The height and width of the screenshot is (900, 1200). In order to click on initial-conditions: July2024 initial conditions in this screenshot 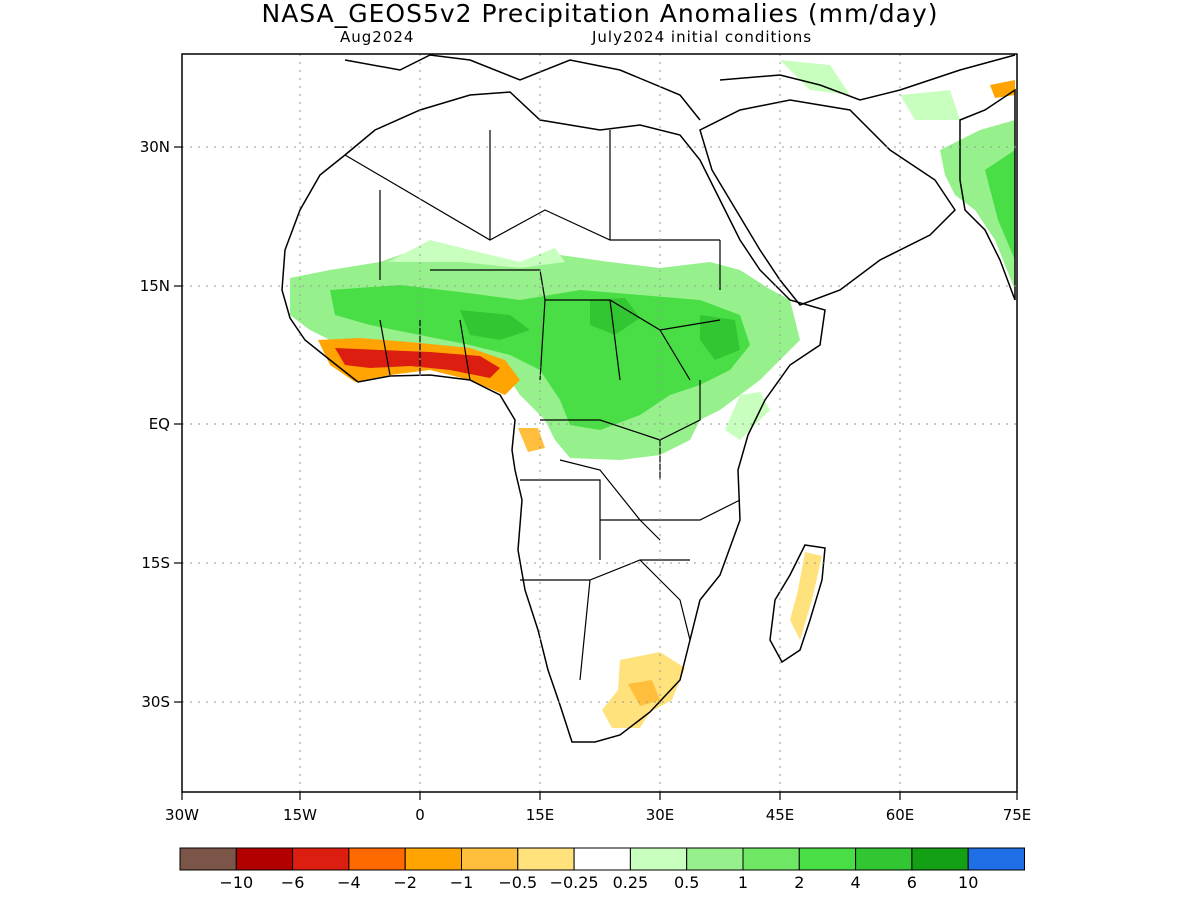, I will do `click(702, 37)`.